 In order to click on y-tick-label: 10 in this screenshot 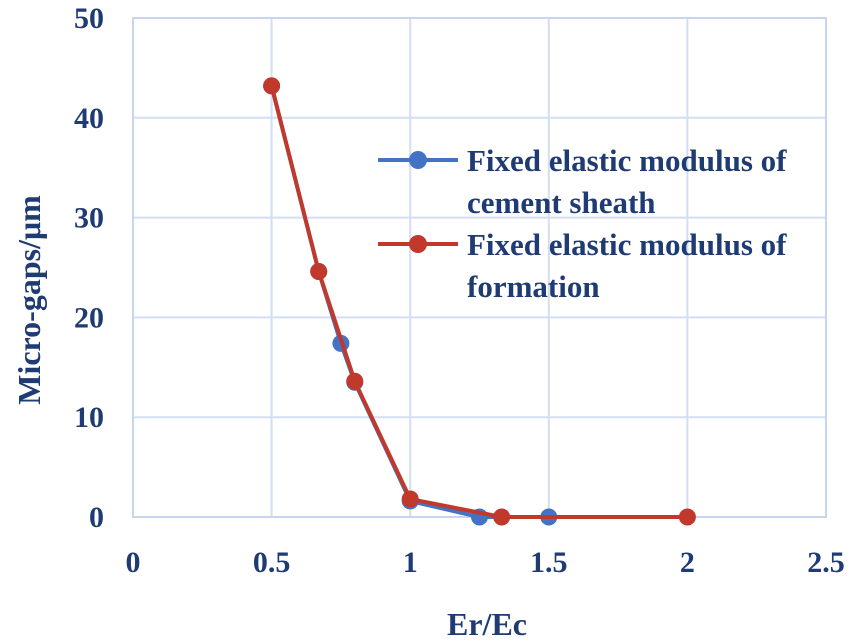, I will do `click(89, 417)`.